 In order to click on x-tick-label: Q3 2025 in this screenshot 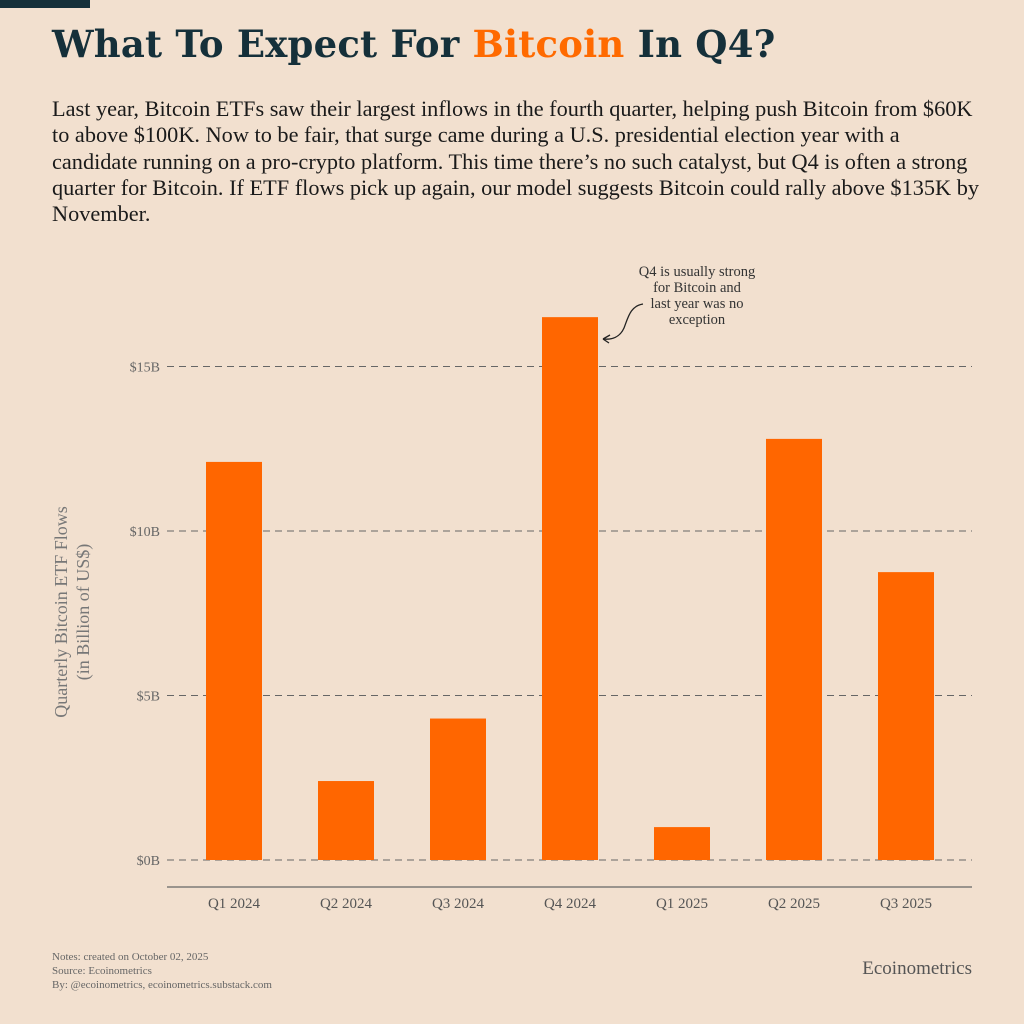, I will do `click(906, 904)`.